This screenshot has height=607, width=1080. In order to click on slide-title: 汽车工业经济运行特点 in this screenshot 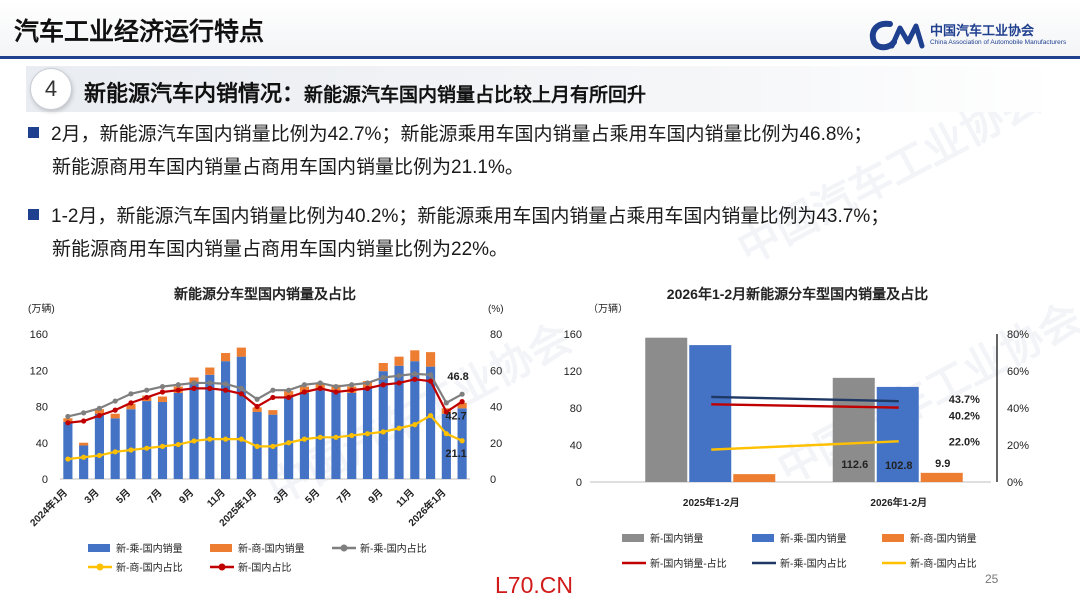, I will do `click(139, 32)`.